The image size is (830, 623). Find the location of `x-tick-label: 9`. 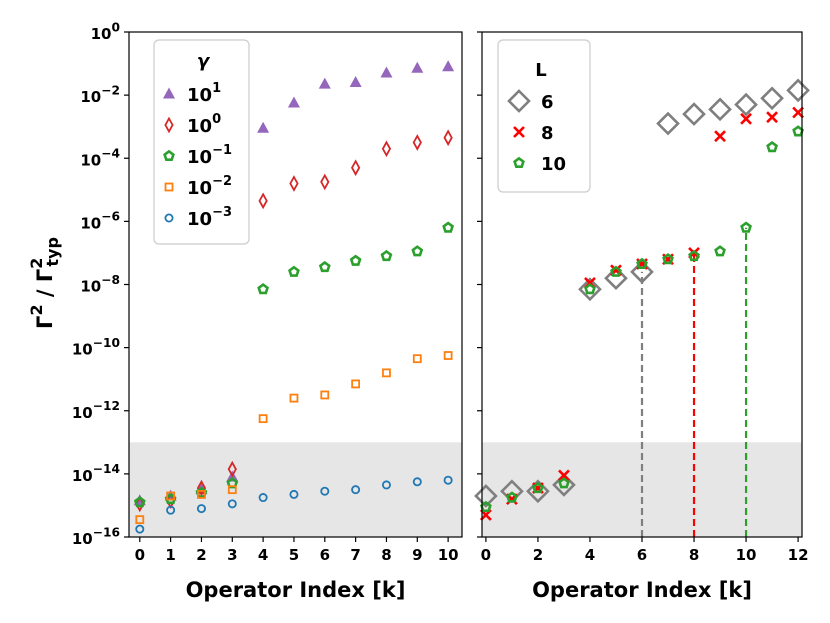

x-tick-label: 9 is located at coordinates (417, 555).